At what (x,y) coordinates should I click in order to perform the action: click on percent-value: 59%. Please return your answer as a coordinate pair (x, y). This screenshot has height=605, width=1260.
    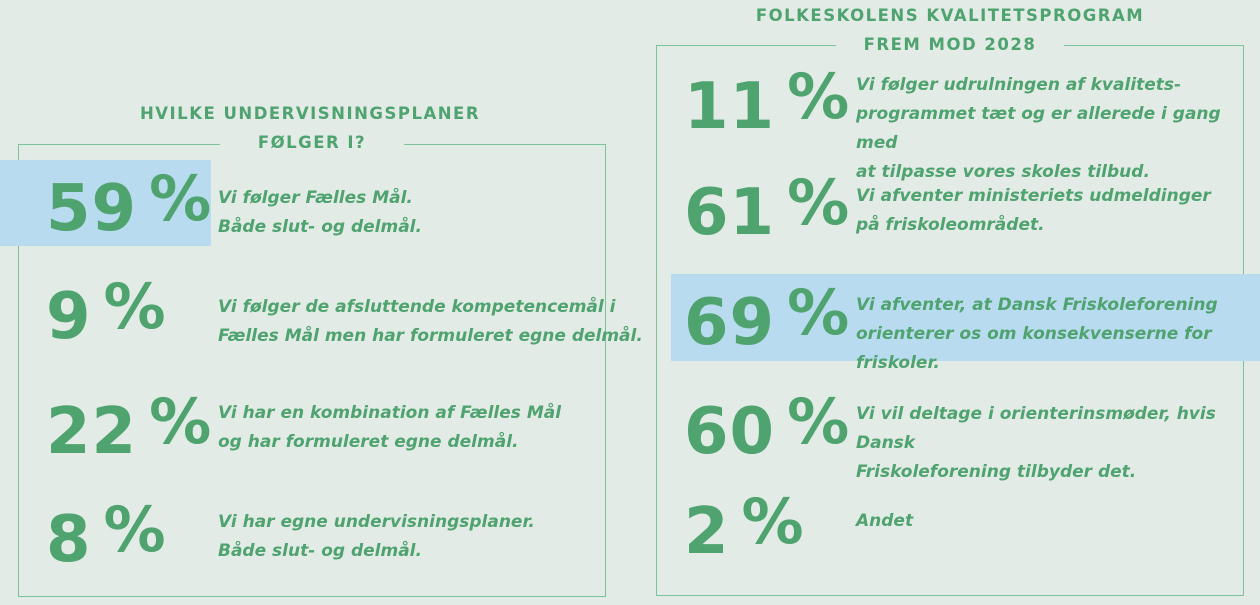
    Looking at the image, I should click on (128, 204).